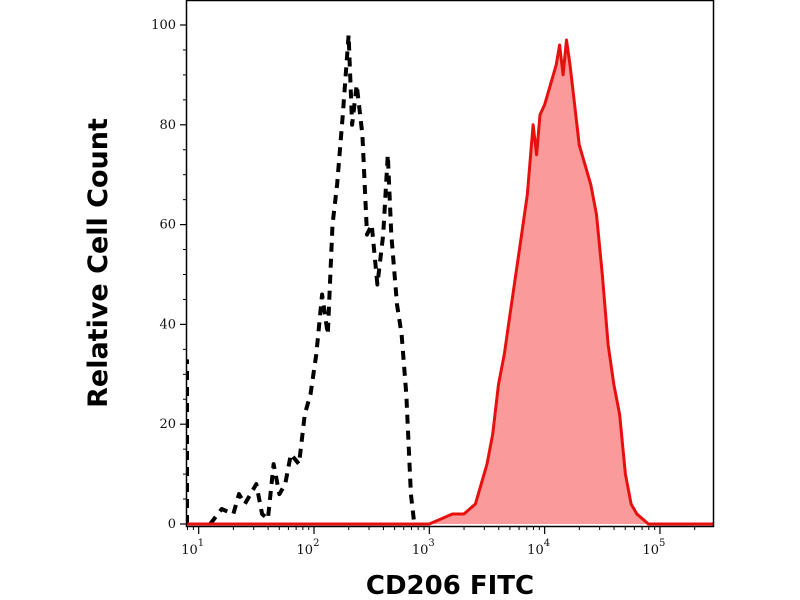 This screenshot has width=800, height=600. I want to click on x-tick-exponent: 5, so click(662, 543).